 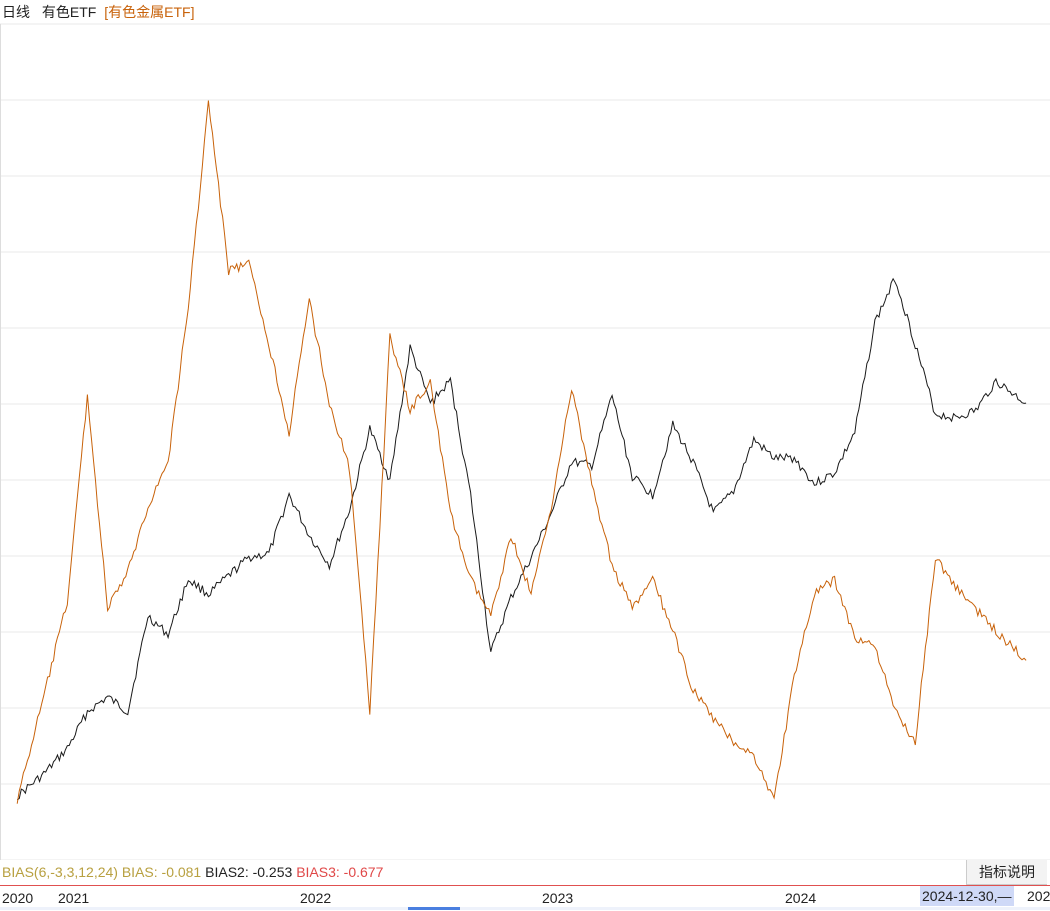 I want to click on bias2-value: BIAS2: -0.253, so click(x=249, y=872).